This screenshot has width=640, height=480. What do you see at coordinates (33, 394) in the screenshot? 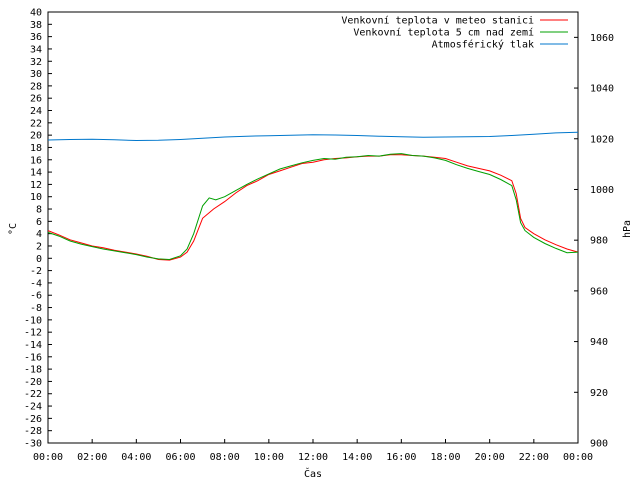
I see `y-tick-label: -22` at bounding box center [33, 394].